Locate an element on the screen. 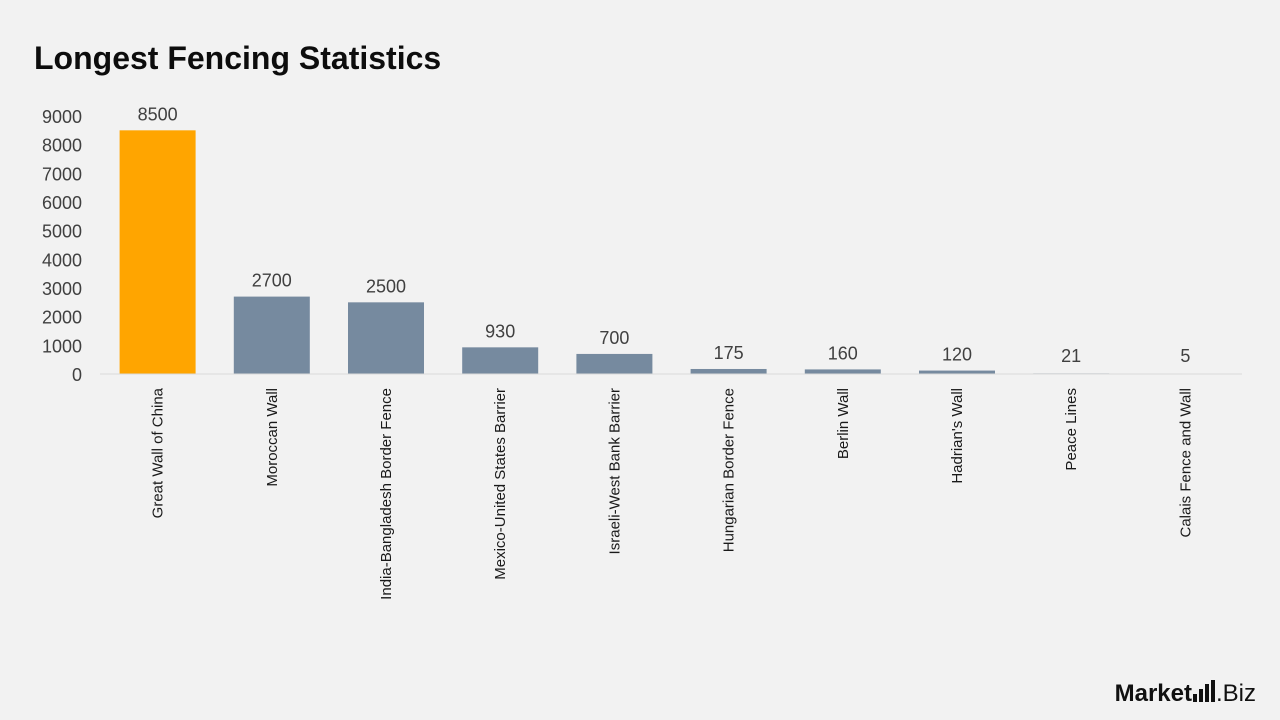 The width and height of the screenshot is (1280, 720). y-tick-label: 3000 is located at coordinates (62, 289).